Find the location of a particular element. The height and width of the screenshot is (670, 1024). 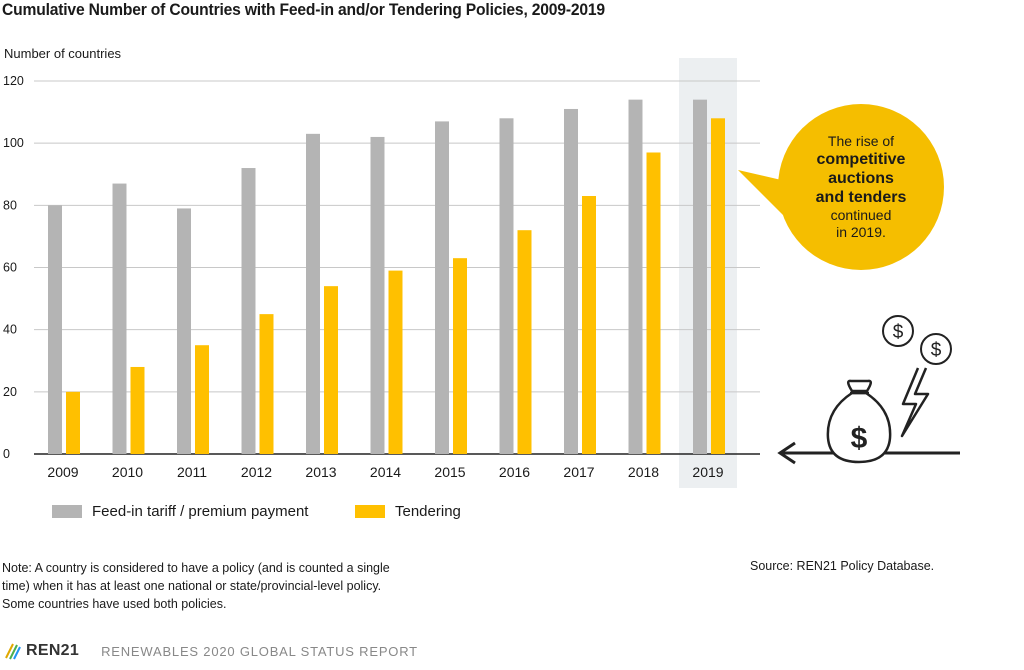

x-tick-label: 2012 is located at coordinates (256, 472).